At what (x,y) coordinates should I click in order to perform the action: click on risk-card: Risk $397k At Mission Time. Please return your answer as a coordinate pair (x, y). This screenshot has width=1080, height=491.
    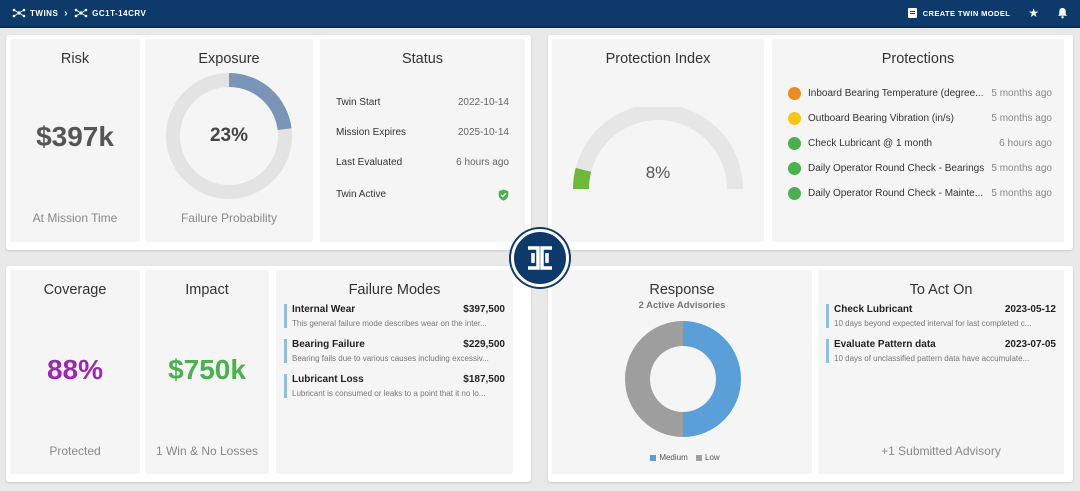
    Looking at the image, I should click on (75, 140).